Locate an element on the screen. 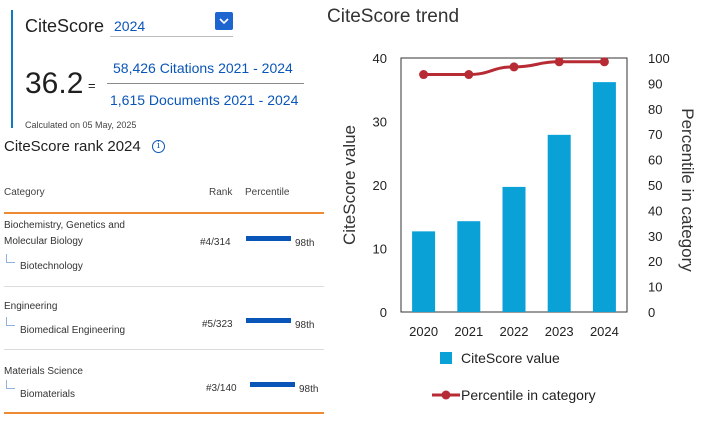  y2-tick-label: 60 is located at coordinates (655, 160).